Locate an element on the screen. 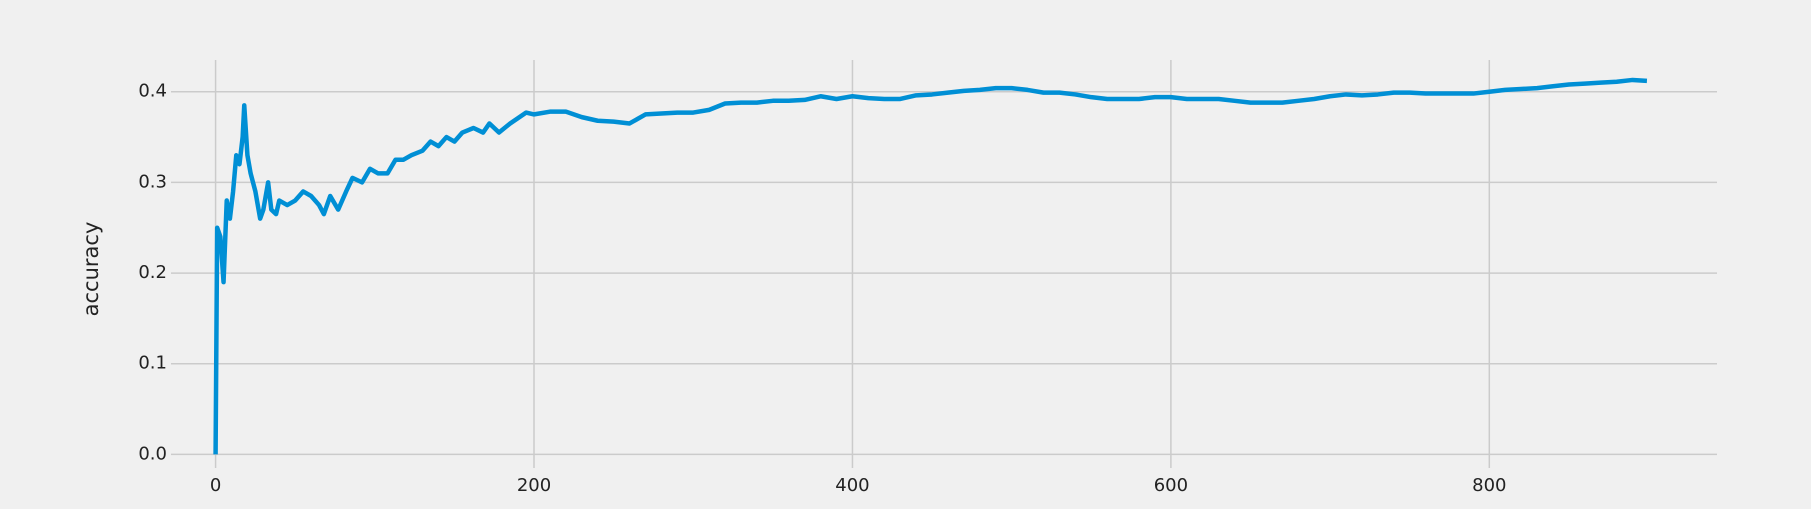  x-tick-label: 600 is located at coordinates (1171, 485).